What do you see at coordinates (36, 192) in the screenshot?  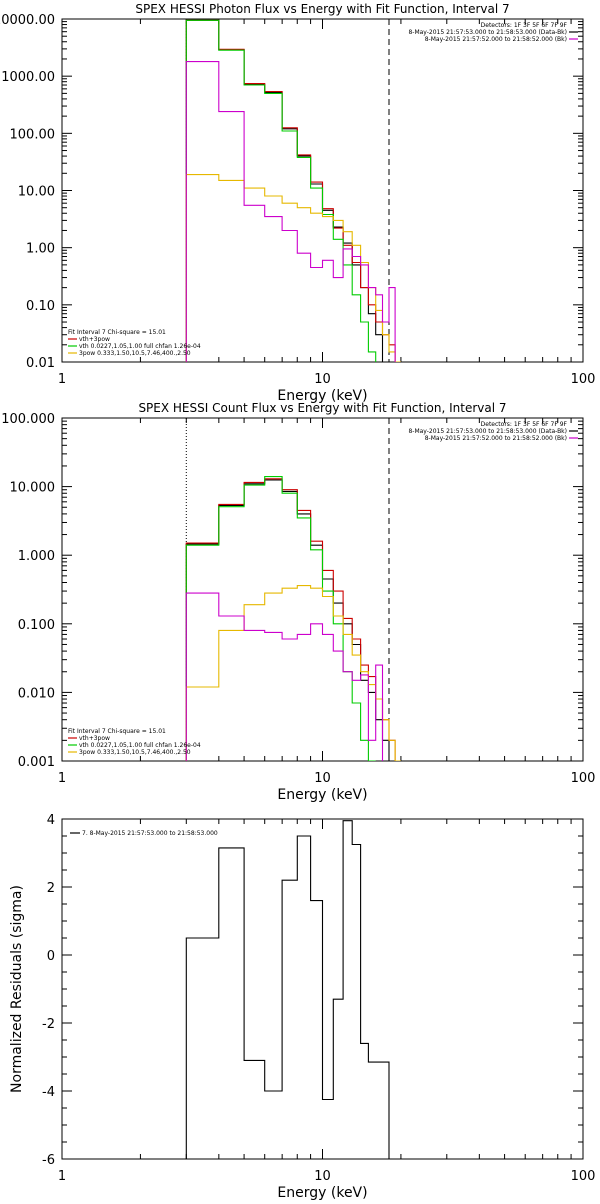 I see `y-tick-label: 10.00` at bounding box center [36, 192].